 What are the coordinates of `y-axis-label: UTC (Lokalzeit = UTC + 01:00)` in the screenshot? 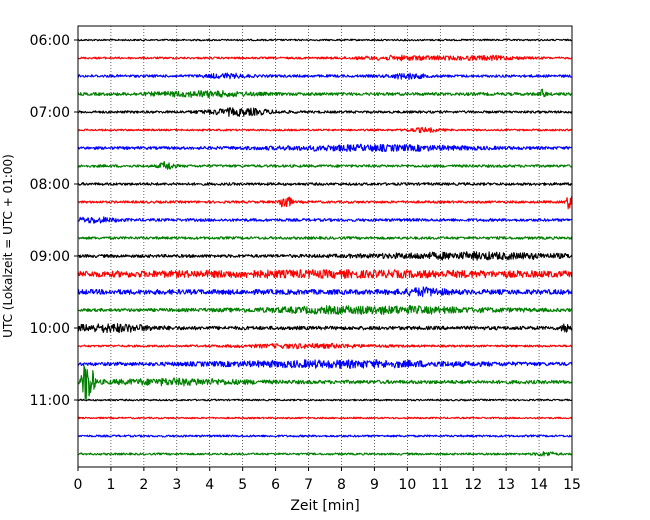 It's located at (8, 246).